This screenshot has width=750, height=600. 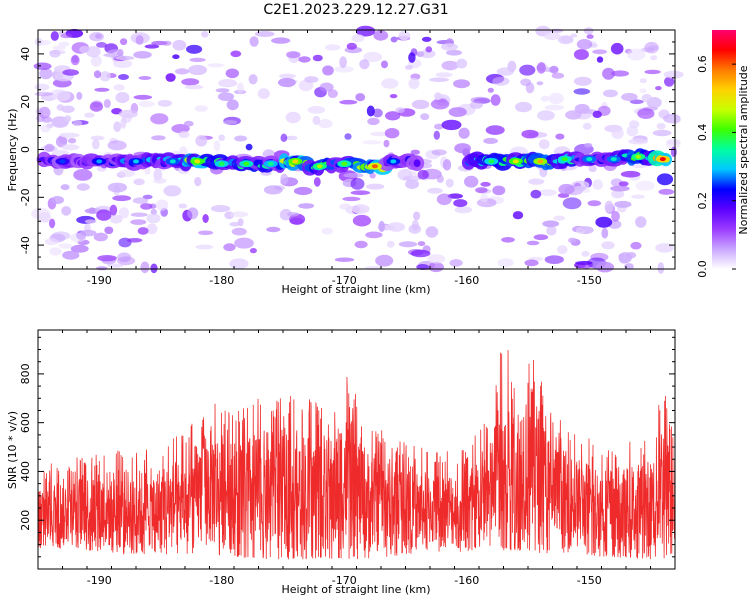 I want to click on y-tick-label: -40, so click(x=25, y=245).